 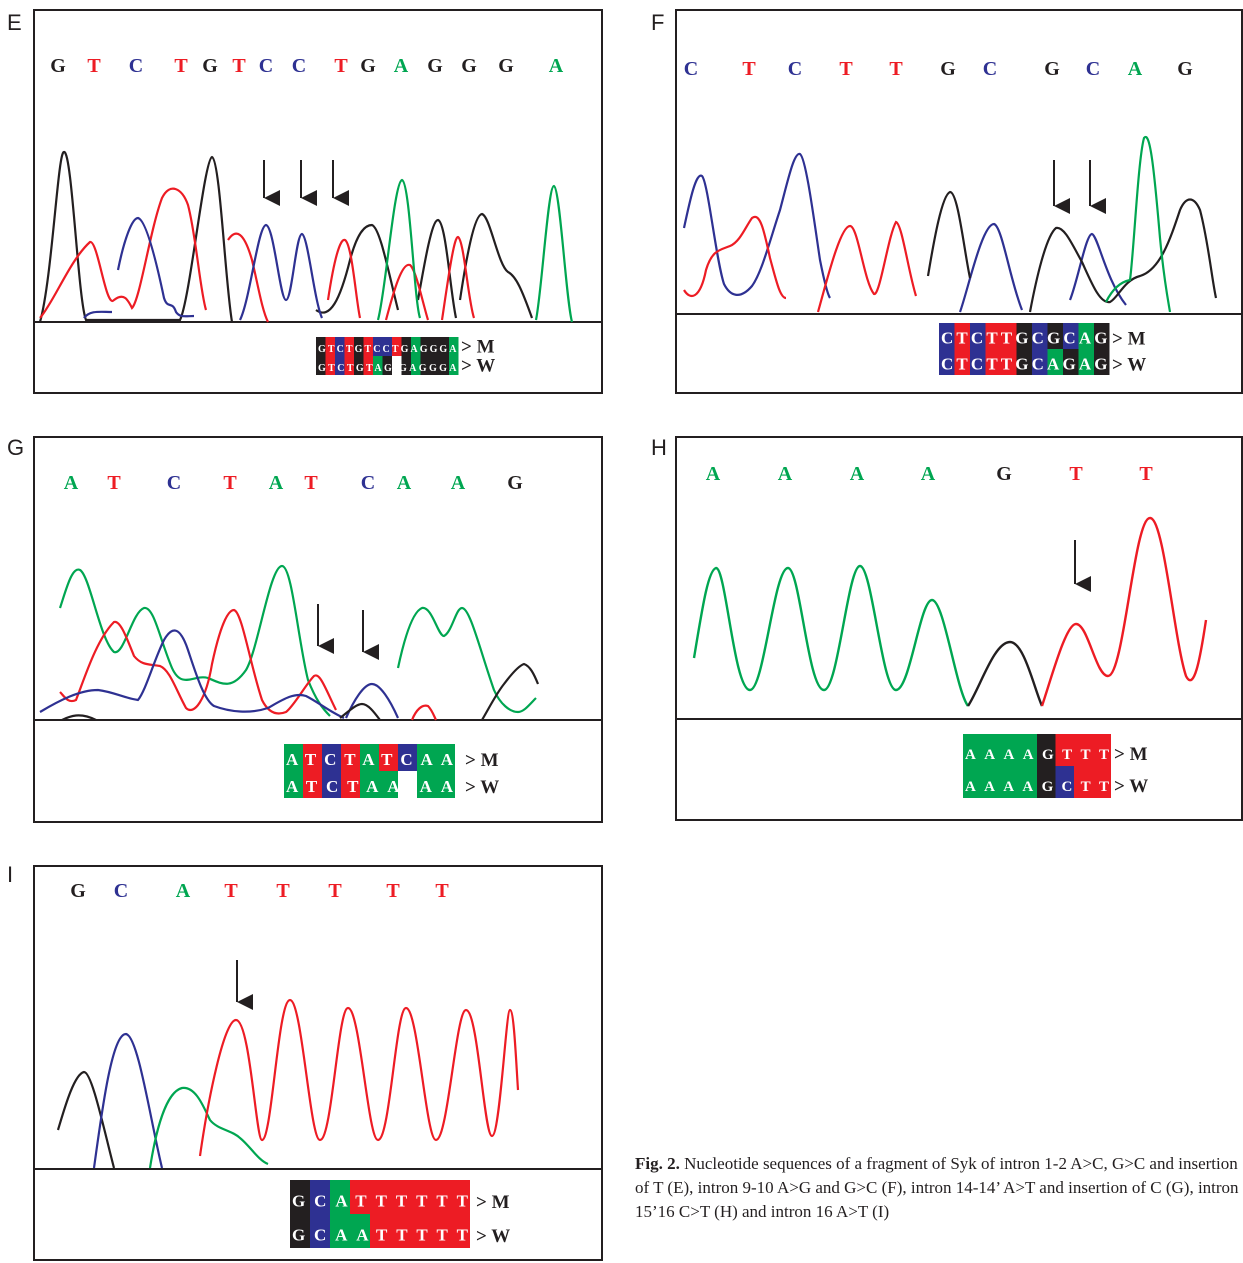 I want to click on panel-i-base: G, so click(x=78, y=891).